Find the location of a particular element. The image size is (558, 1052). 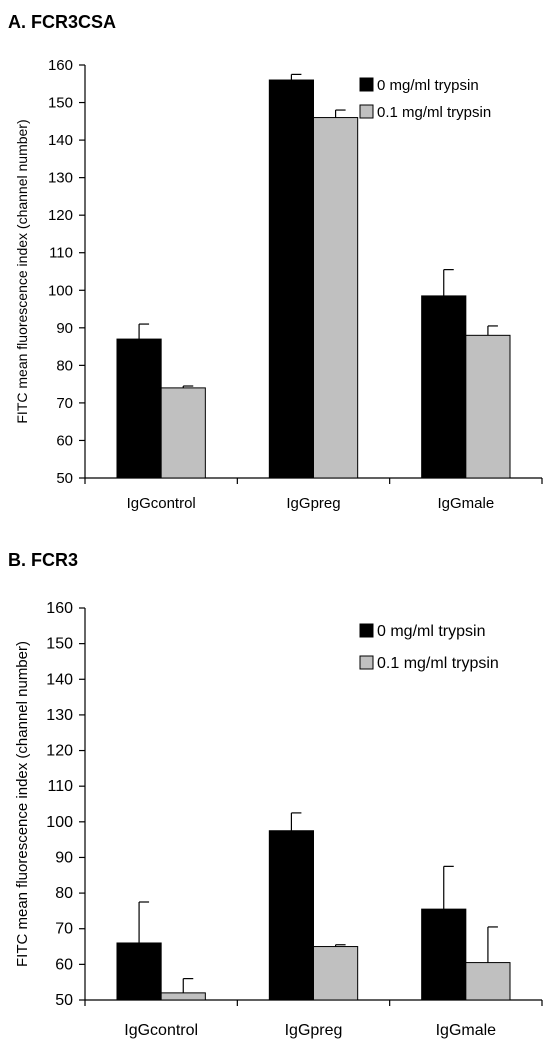

panel-title-b: B. FCR3 is located at coordinates (43, 560).